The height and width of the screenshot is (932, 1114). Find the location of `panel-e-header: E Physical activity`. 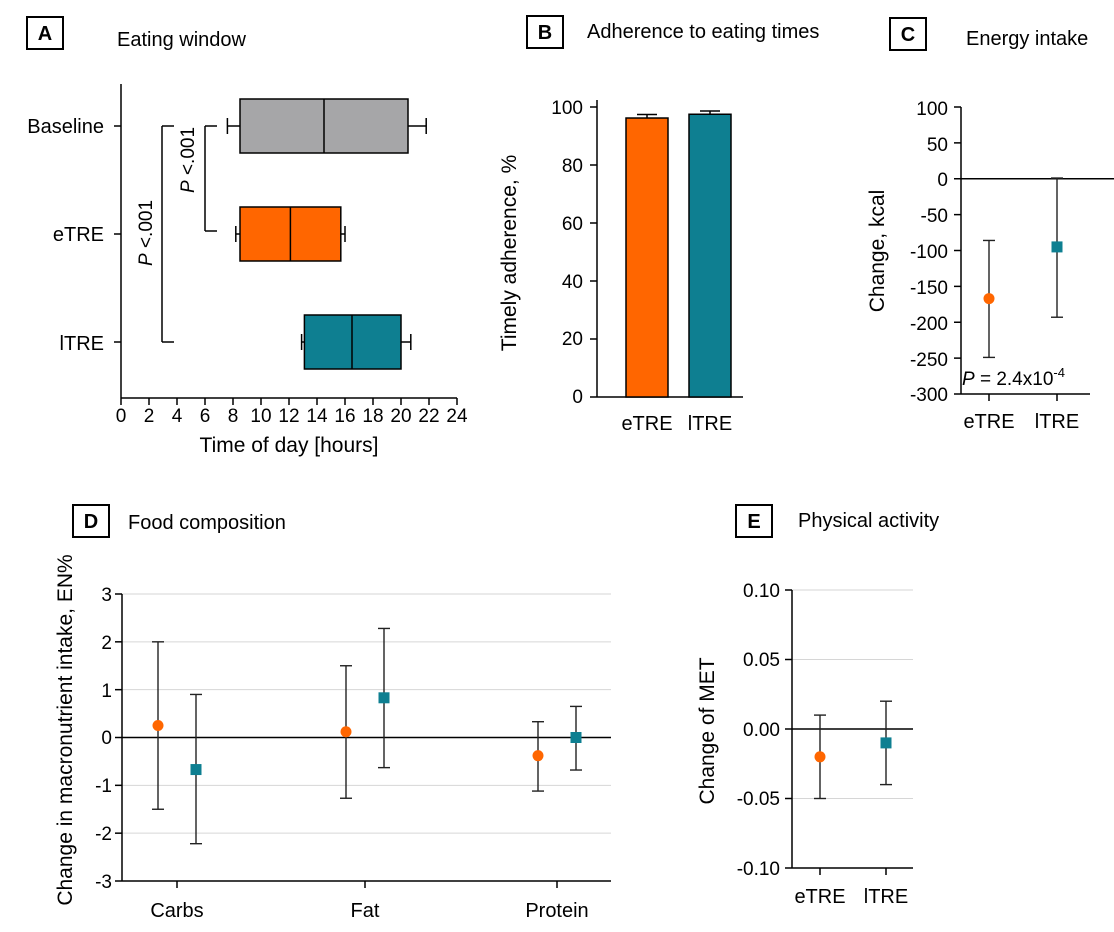

panel-e-header: E Physical activity is located at coordinates (837, 521).